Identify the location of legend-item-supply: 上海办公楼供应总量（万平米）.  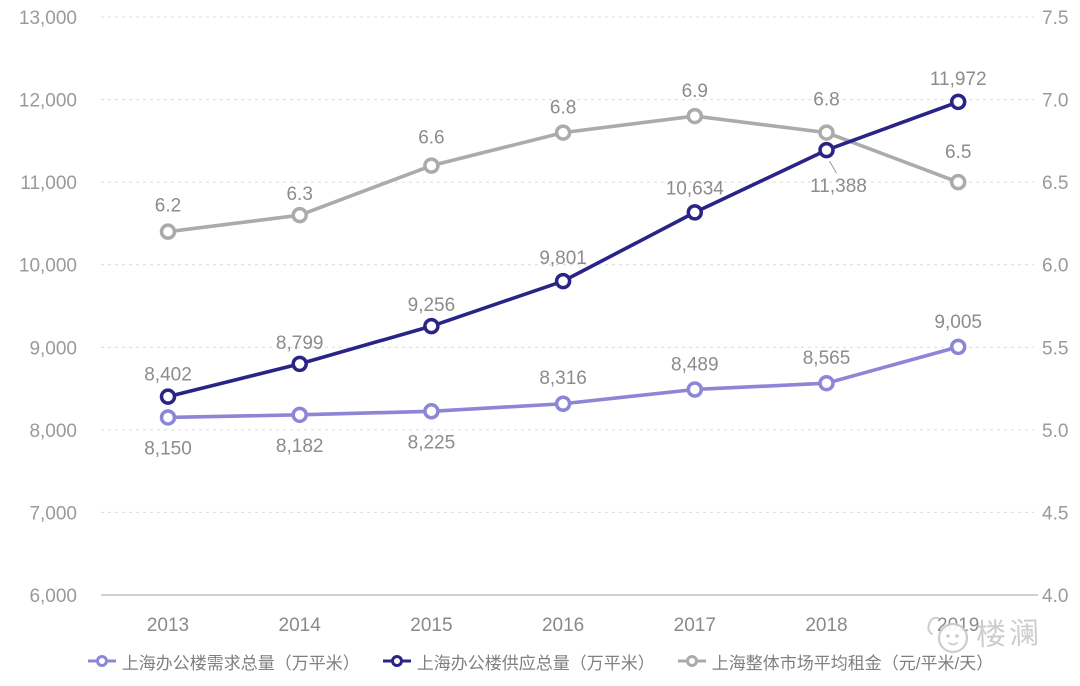
(518, 661).